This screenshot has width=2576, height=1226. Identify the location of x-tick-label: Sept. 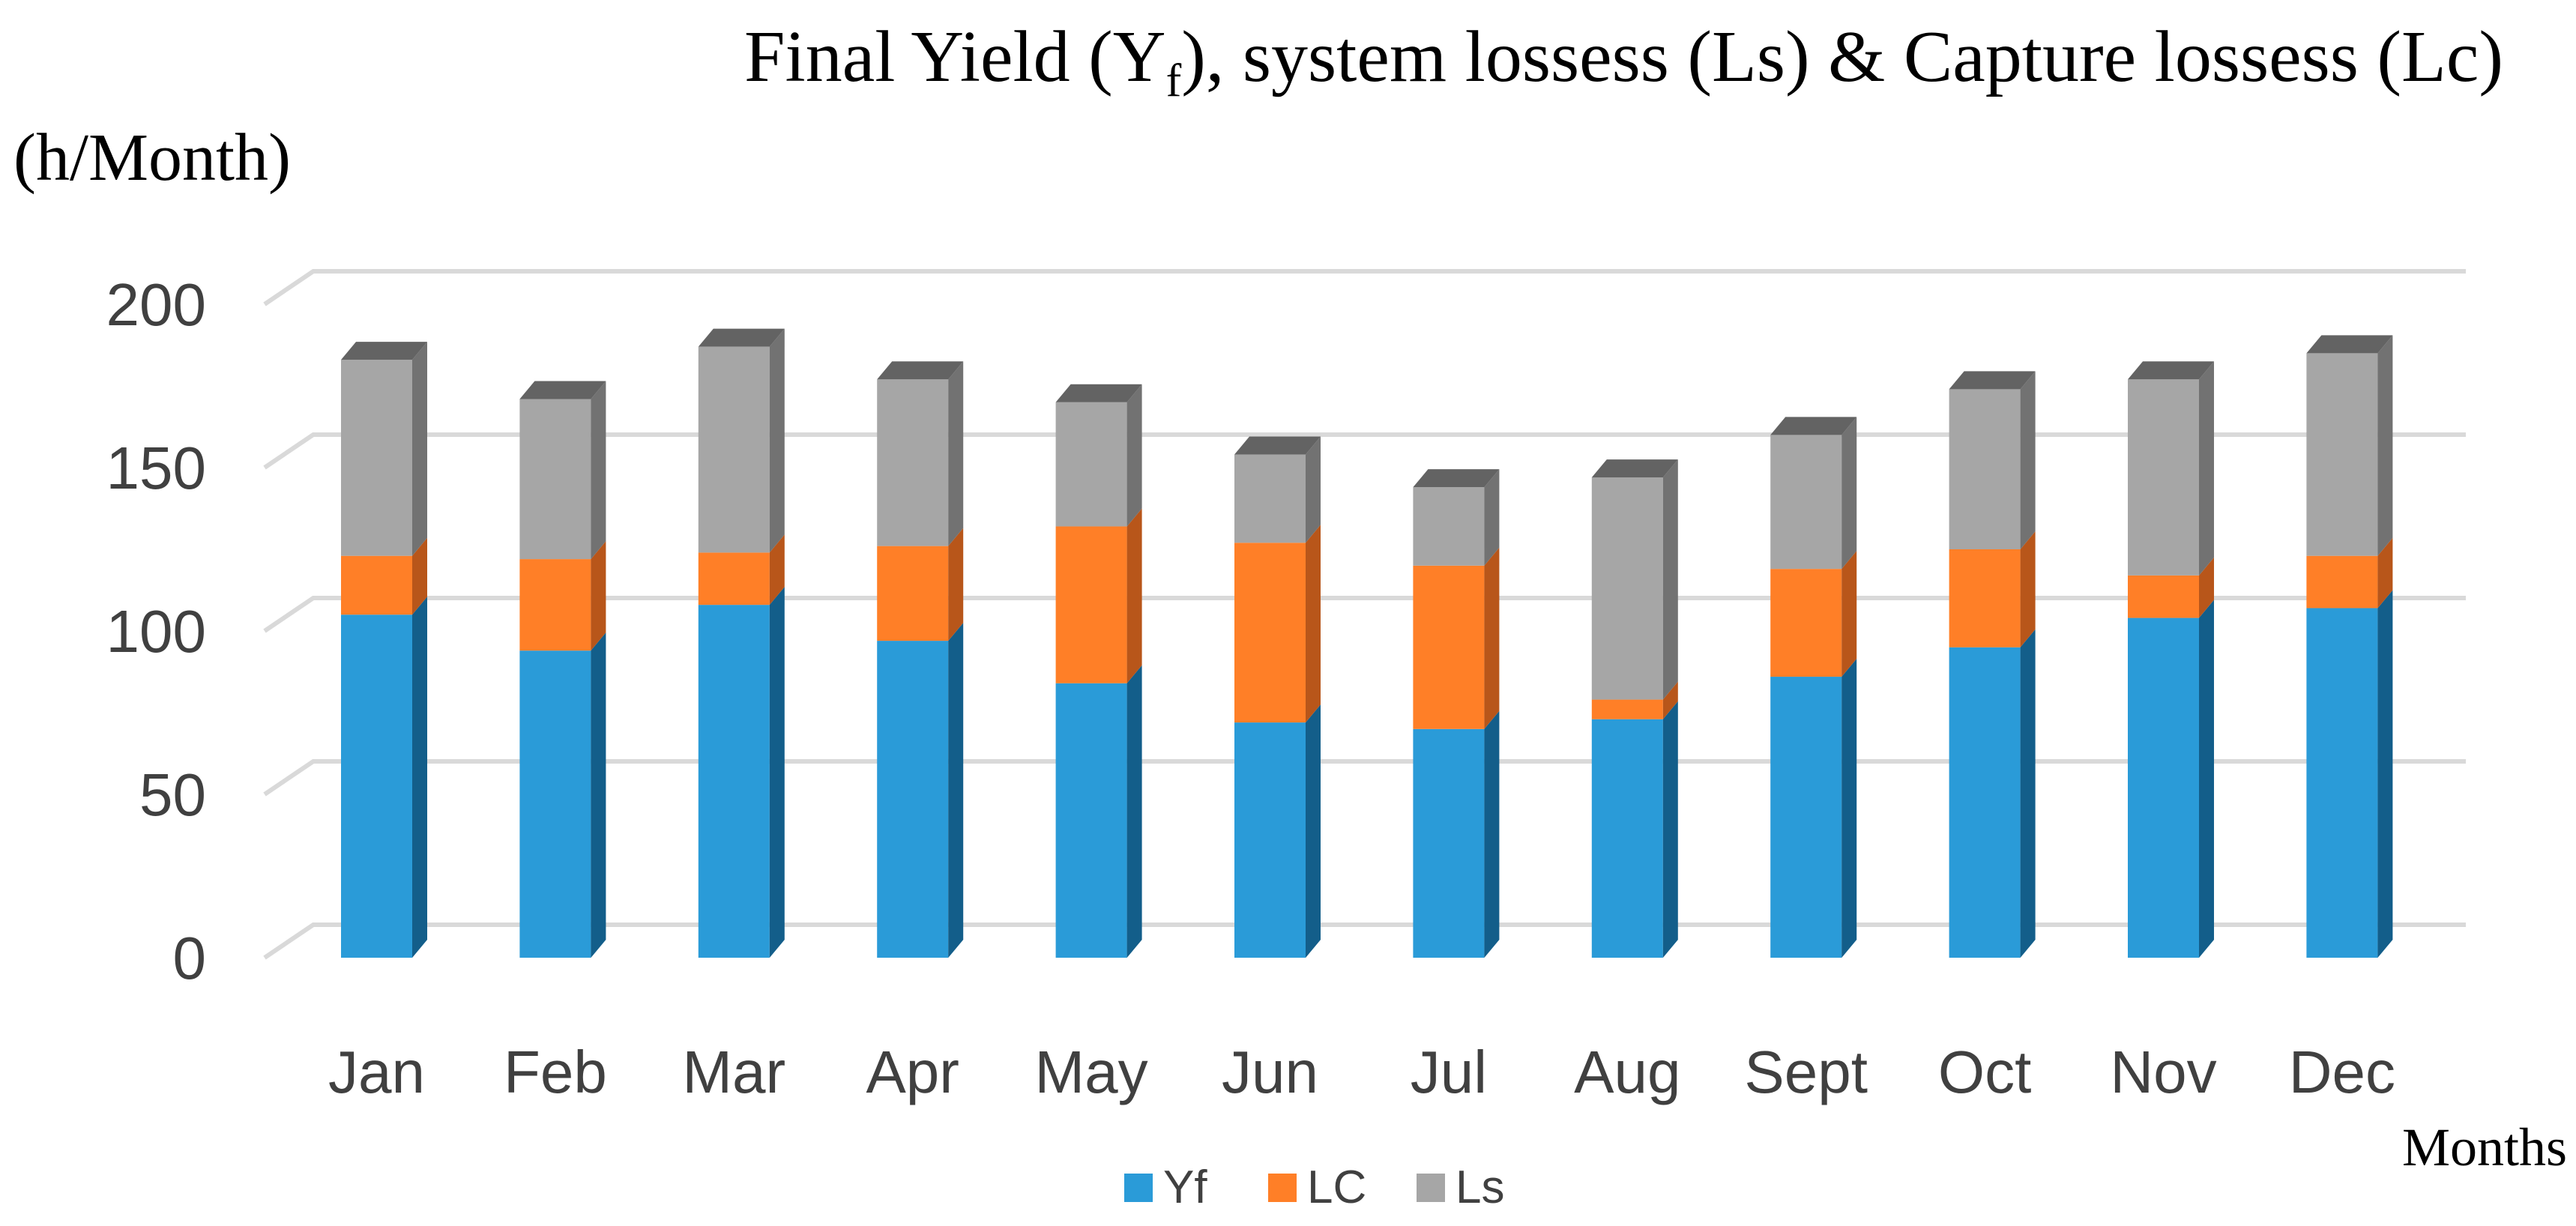
(1806, 1072).